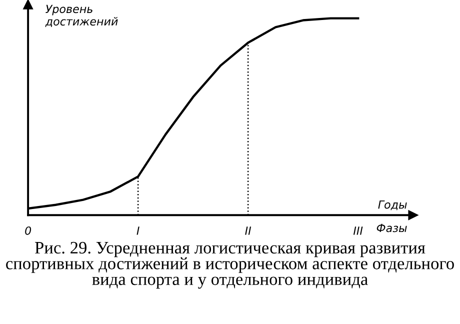 The image size is (460, 324). Describe the element at coordinates (230, 265) in the screenshot. I see `text: Рис. 29. Усредненная логистическая кривая развития спортивных достижений в историческом аспекте отдельного вида спорта и у отдельного индивида` at that location.